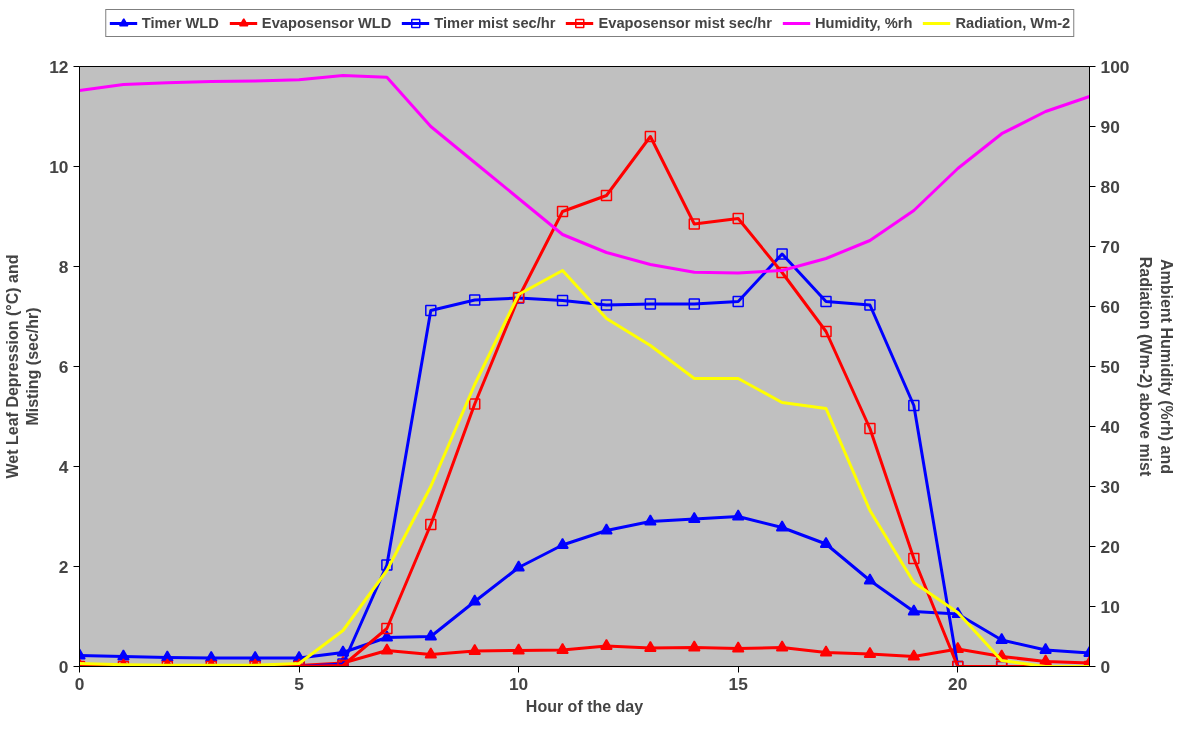  What do you see at coordinates (1110, 126) in the screenshot?
I see `y2-tick-label: 90` at bounding box center [1110, 126].